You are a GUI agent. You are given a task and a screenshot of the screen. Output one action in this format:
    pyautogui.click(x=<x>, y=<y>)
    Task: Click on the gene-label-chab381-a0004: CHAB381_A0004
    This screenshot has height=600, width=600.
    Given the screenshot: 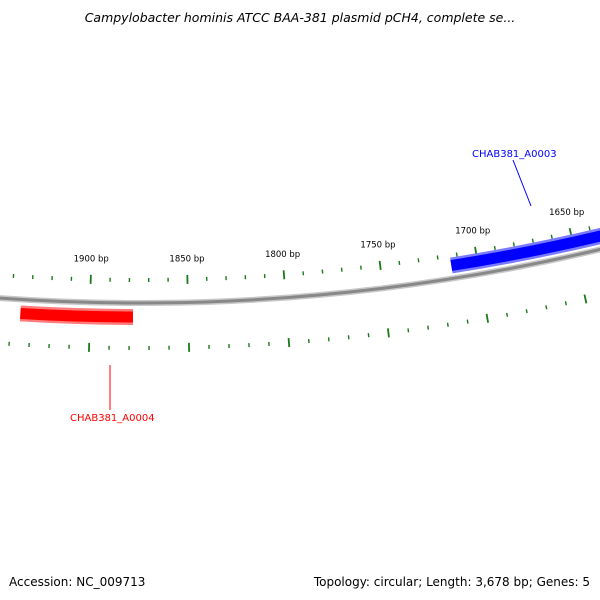 What is the action you would take?
    pyautogui.click(x=112, y=418)
    